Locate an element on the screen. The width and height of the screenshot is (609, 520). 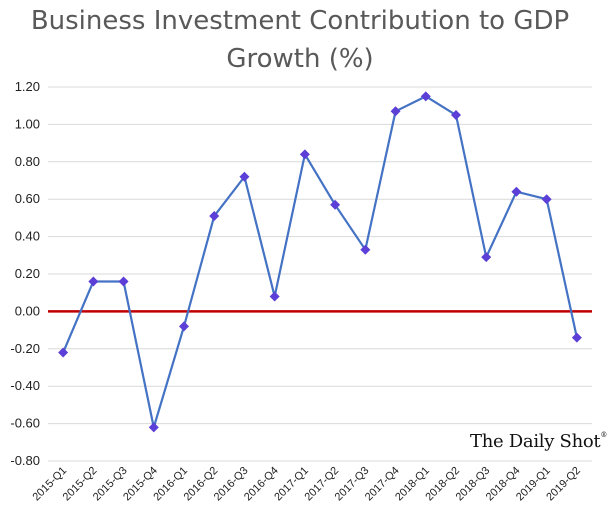
chart-title-line-1: Business Investment Contribution to GDP is located at coordinates (300, 21).